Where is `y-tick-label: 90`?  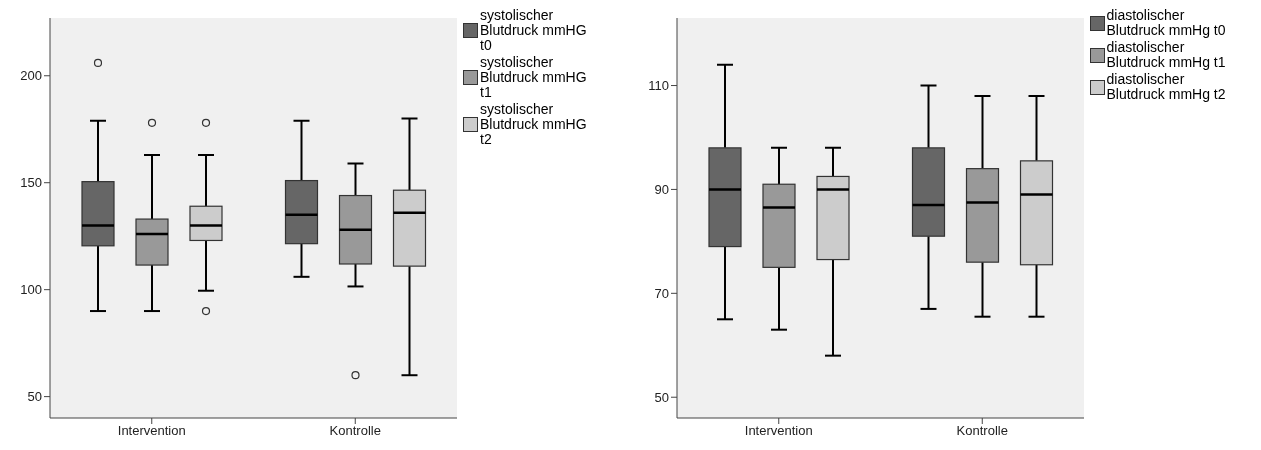
y-tick-label: 90 is located at coordinates (661, 190).